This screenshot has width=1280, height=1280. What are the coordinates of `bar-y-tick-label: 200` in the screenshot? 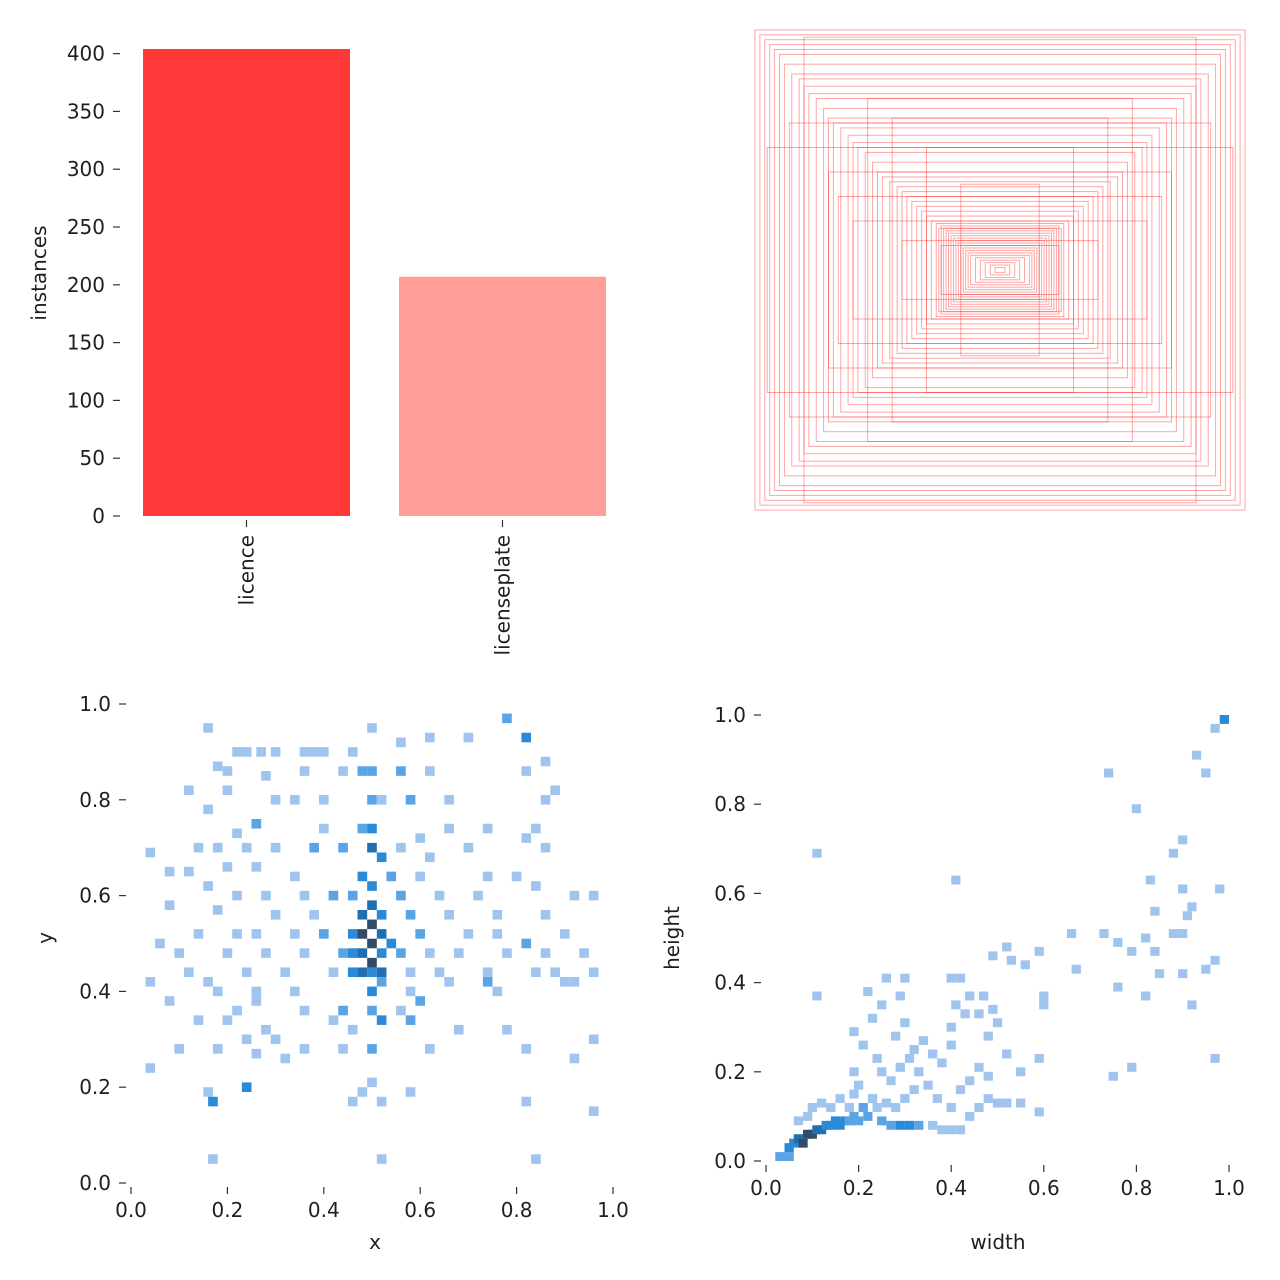 It's located at (86, 285).